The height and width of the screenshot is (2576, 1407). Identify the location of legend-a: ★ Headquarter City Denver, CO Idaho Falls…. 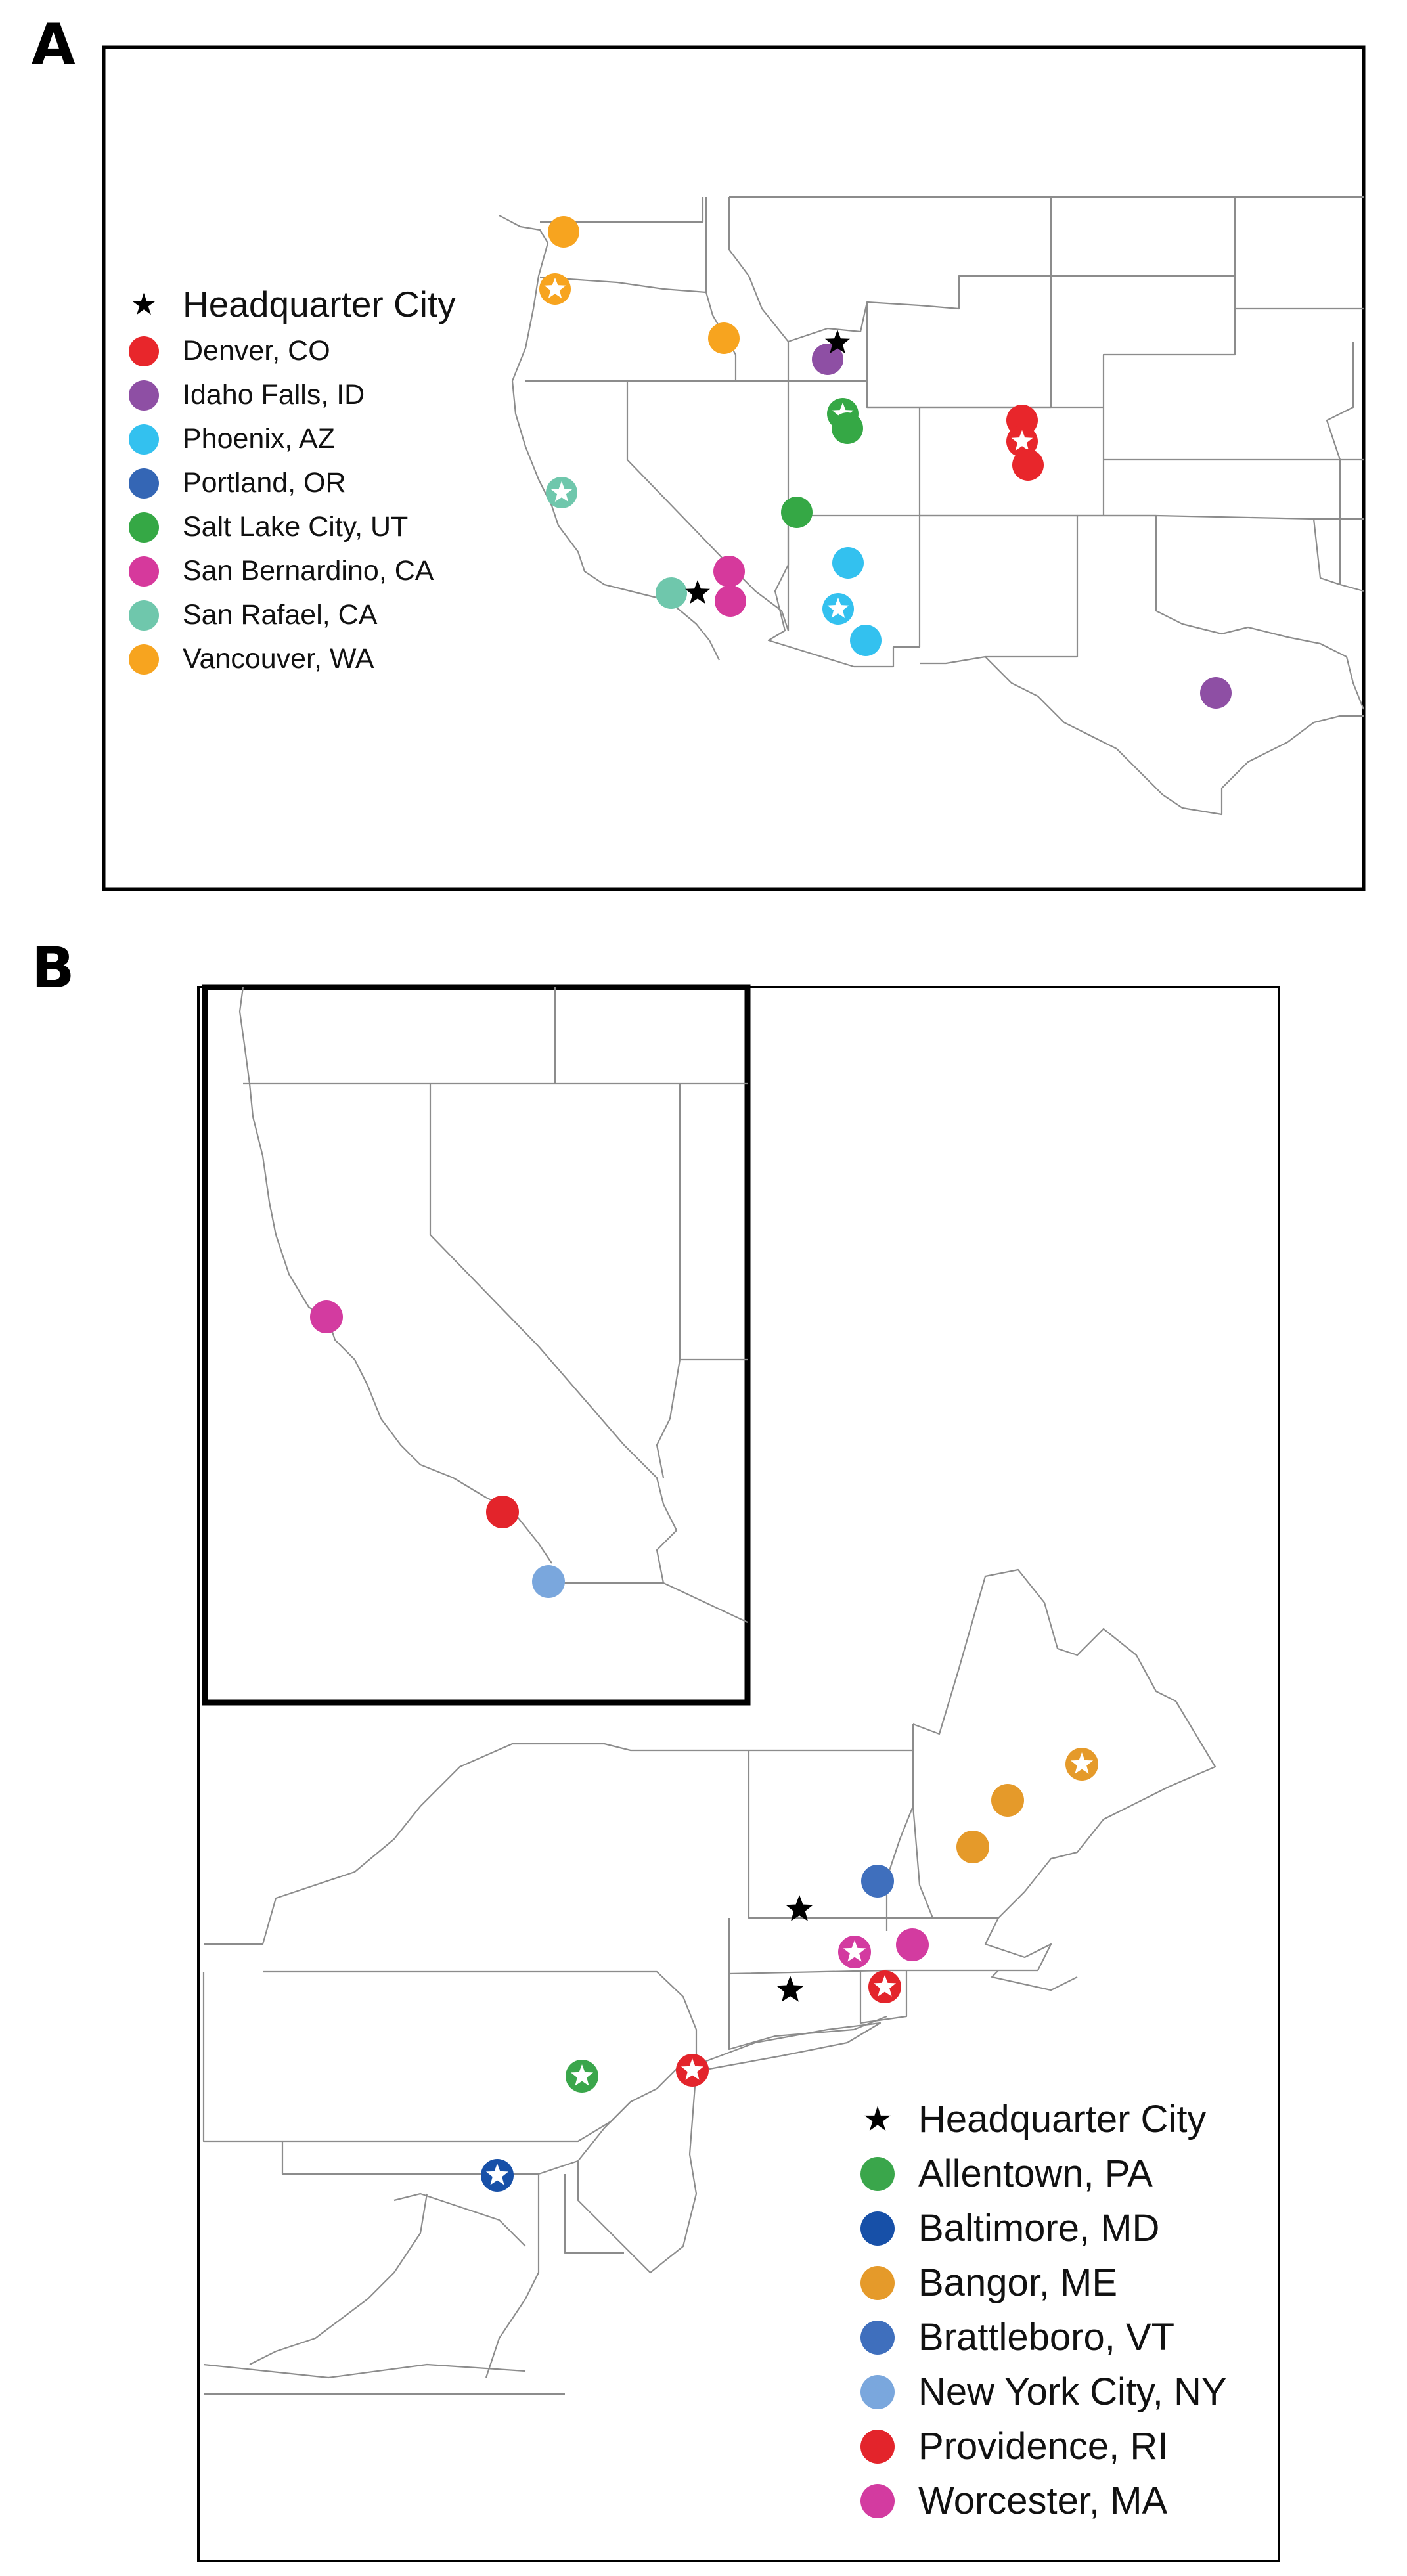
(292, 480).